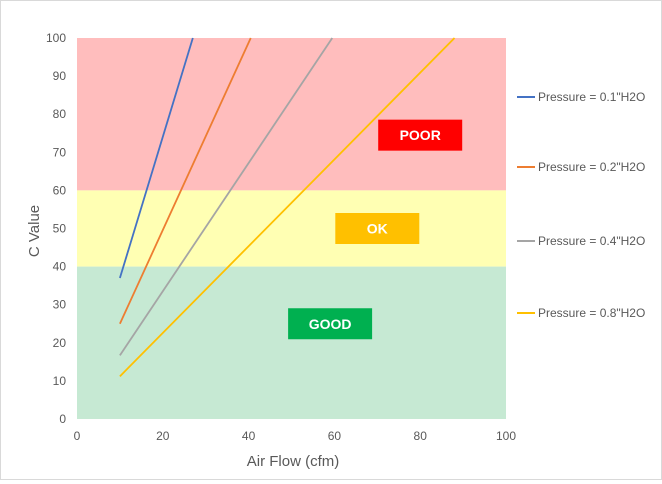  I want to click on zone-label-good: GOOD, so click(330, 324).